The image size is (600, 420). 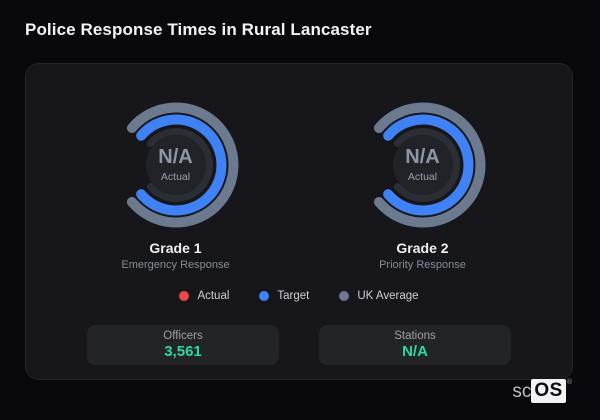 I want to click on scos-logo-suffix: OS, so click(x=548, y=391).